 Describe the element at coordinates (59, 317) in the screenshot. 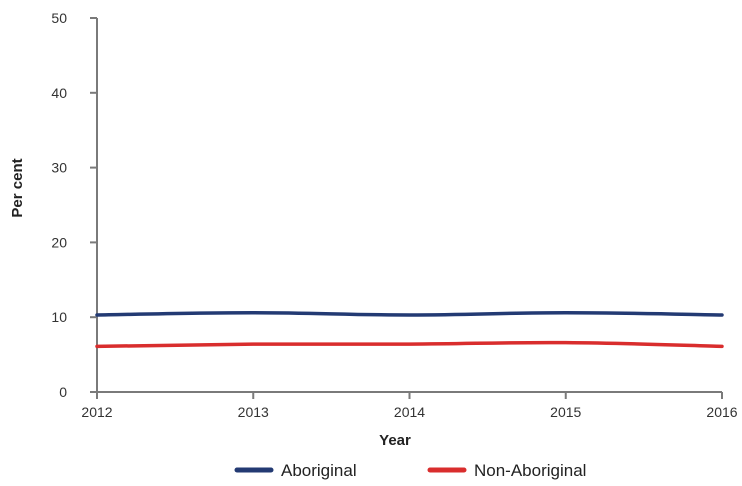

I see `y-tick-label: 10` at that location.